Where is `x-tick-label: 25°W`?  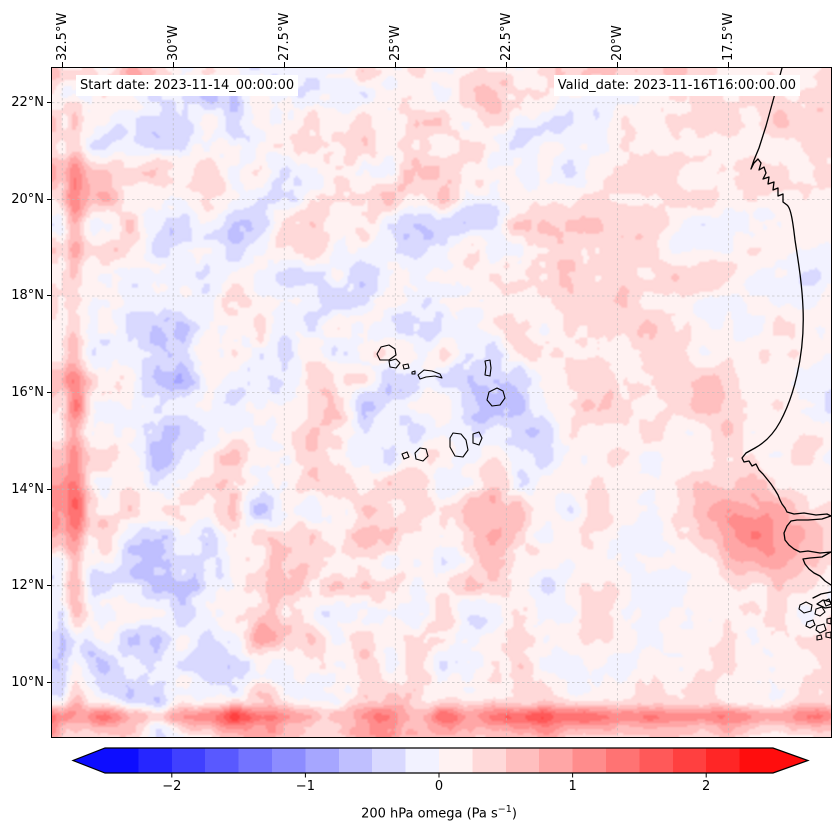
x-tick-label: 25°W is located at coordinates (395, 43).